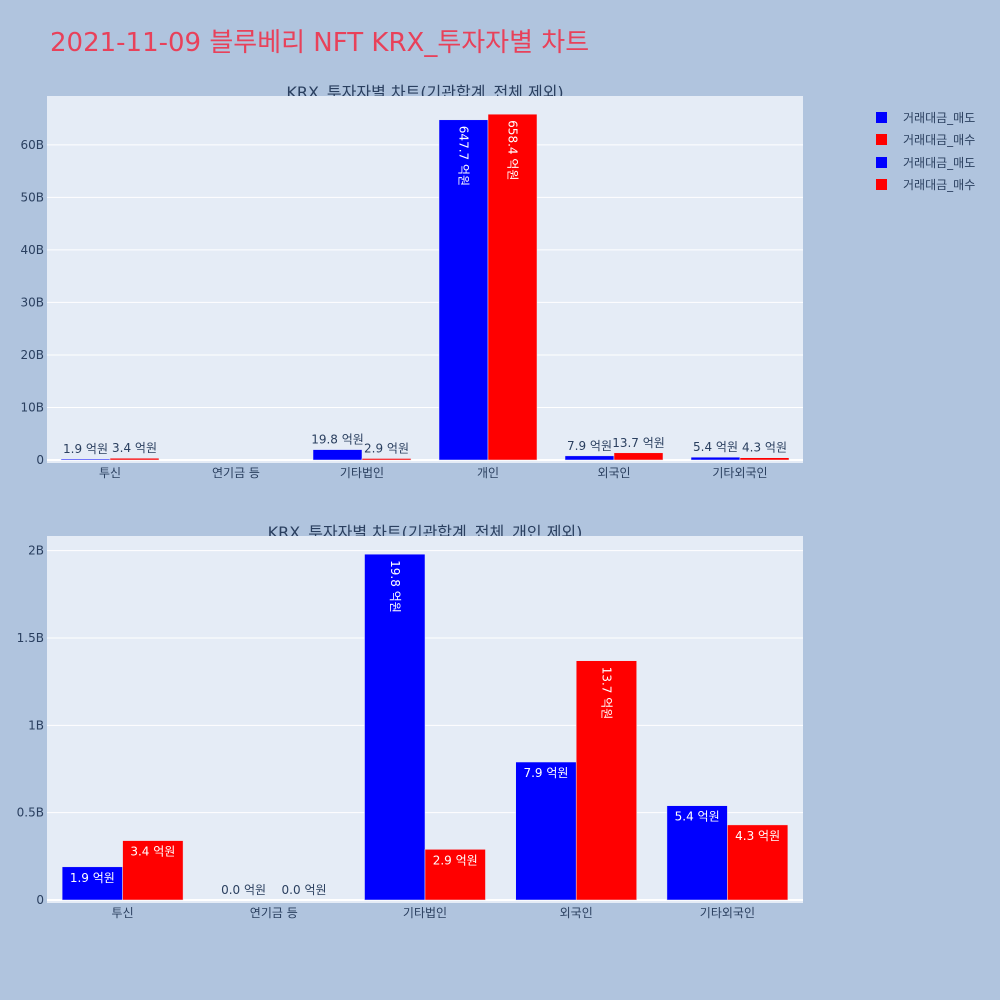 Image resolution: width=1000 pixels, height=1000 pixels. Describe the element at coordinates (488, 473) in the screenshot. I see `x-tick-label: 개인` at that location.